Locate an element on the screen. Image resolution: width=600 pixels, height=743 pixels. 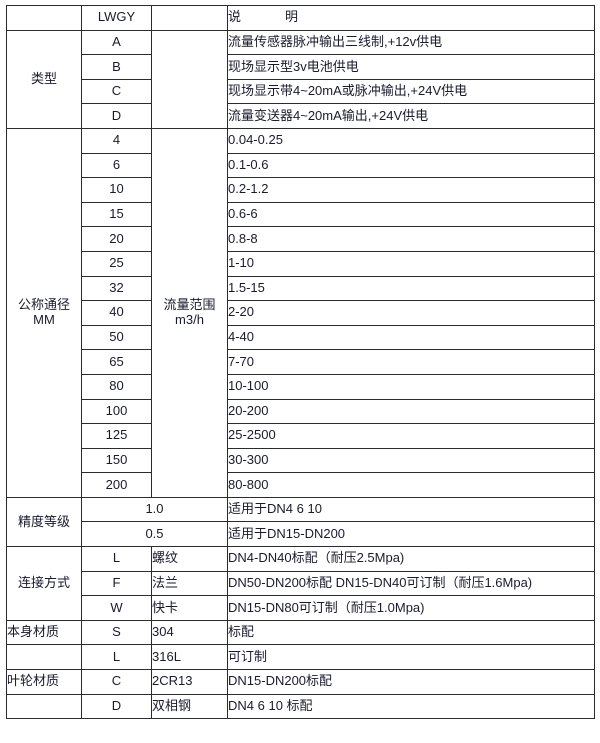
impeller-material-sub-c: 2CR13 is located at coordinates (189, 682).